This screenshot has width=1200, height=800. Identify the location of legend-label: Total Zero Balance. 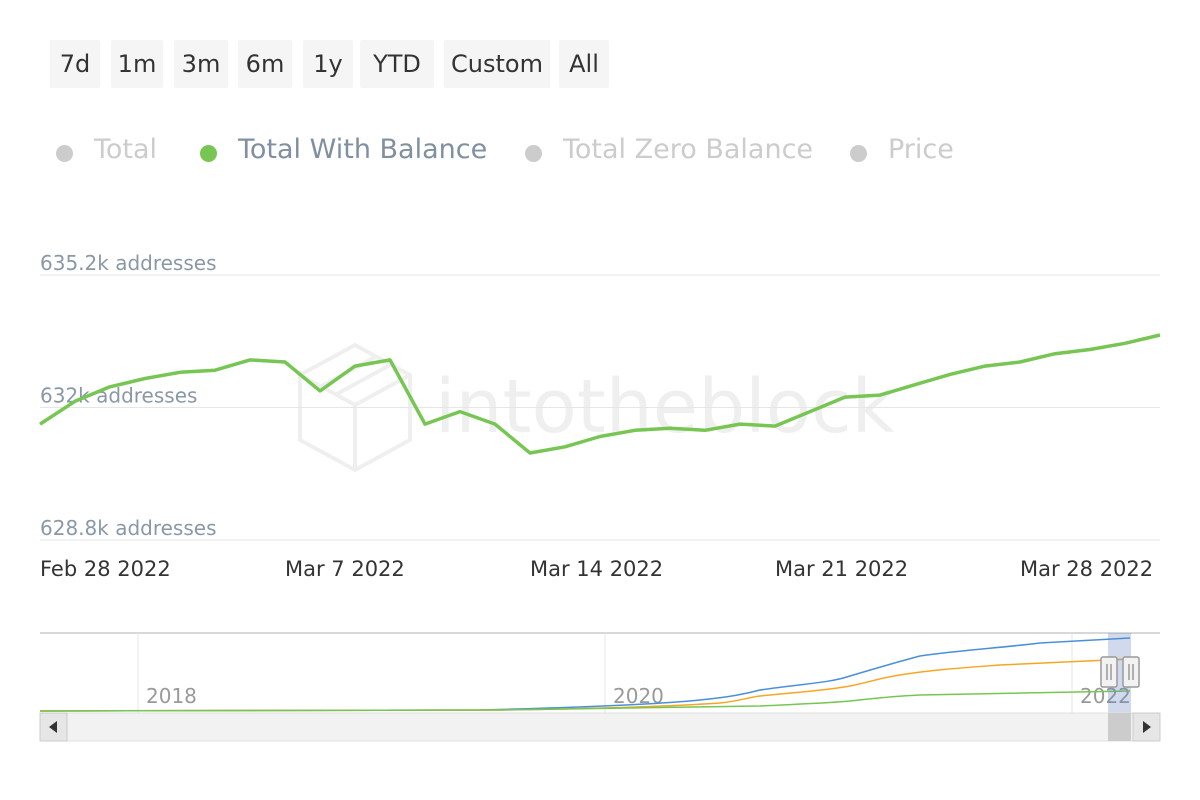
(688, 149).